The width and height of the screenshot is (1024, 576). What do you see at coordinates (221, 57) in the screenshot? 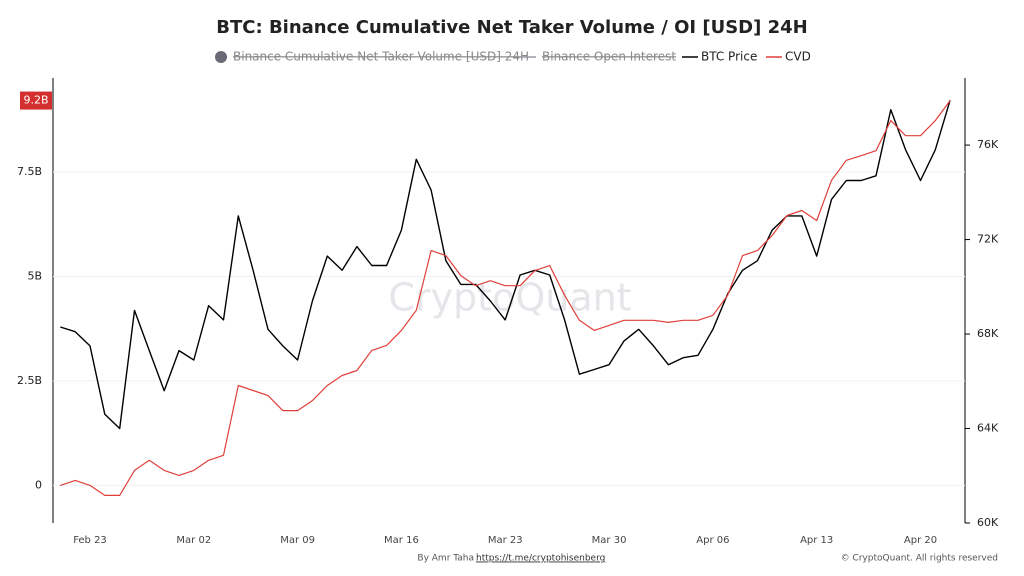
I see `legend-marker` at bounding box center [221, 57].